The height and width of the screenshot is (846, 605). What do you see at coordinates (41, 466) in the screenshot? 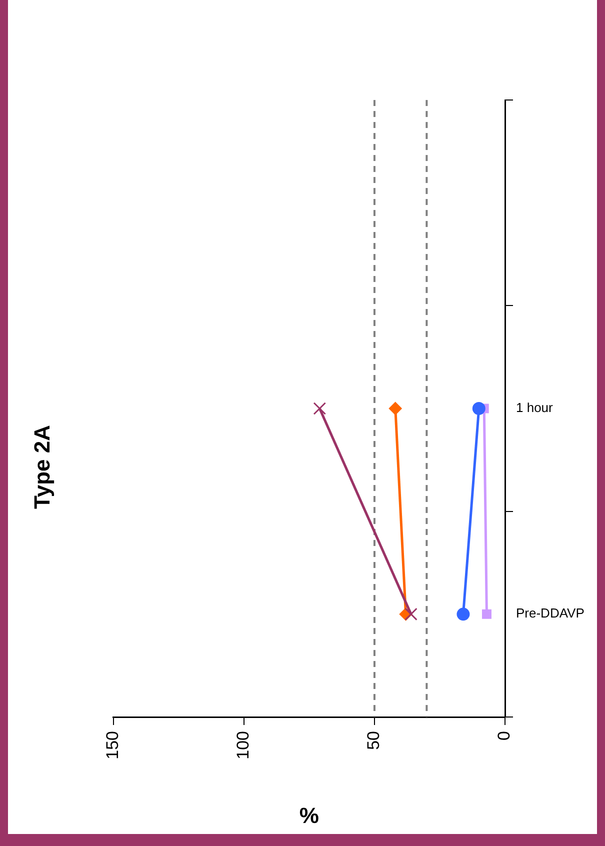
I see `text: Type 2A` at bounding box center [41, 466].